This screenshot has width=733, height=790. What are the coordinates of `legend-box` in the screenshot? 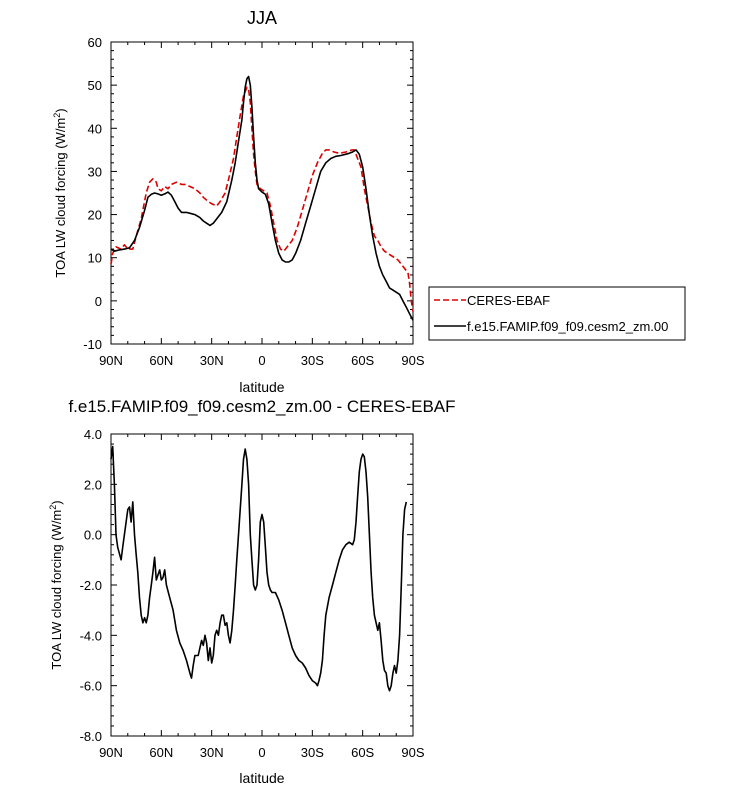 It's located at (557, 313).